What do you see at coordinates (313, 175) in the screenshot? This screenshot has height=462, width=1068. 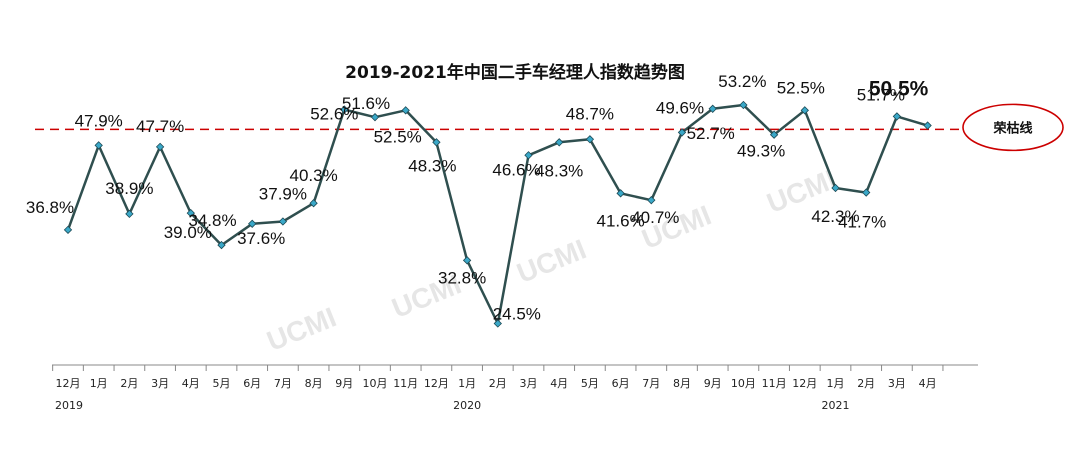 I see `data-label: 40.3%` at bounding box center [313, 175].